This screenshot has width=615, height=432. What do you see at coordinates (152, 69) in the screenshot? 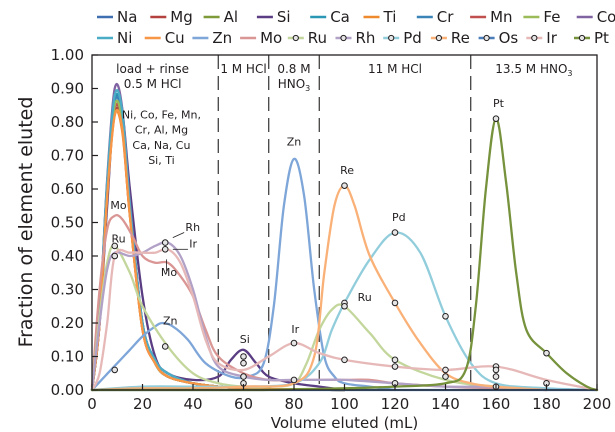
I see `region-label: load + rinse` at bounding box center [152, 69].